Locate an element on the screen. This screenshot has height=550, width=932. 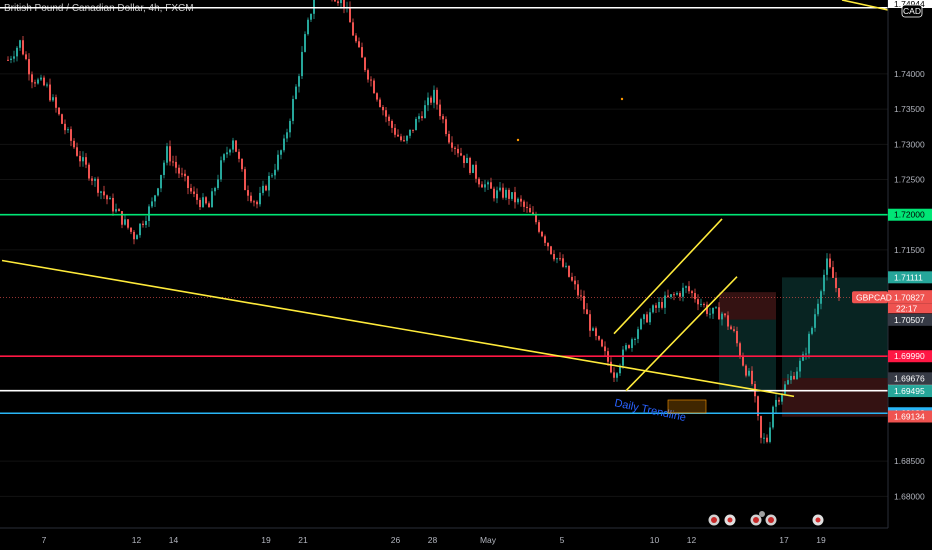
time-tick-label: 12 is located at coordinates (692, 540).